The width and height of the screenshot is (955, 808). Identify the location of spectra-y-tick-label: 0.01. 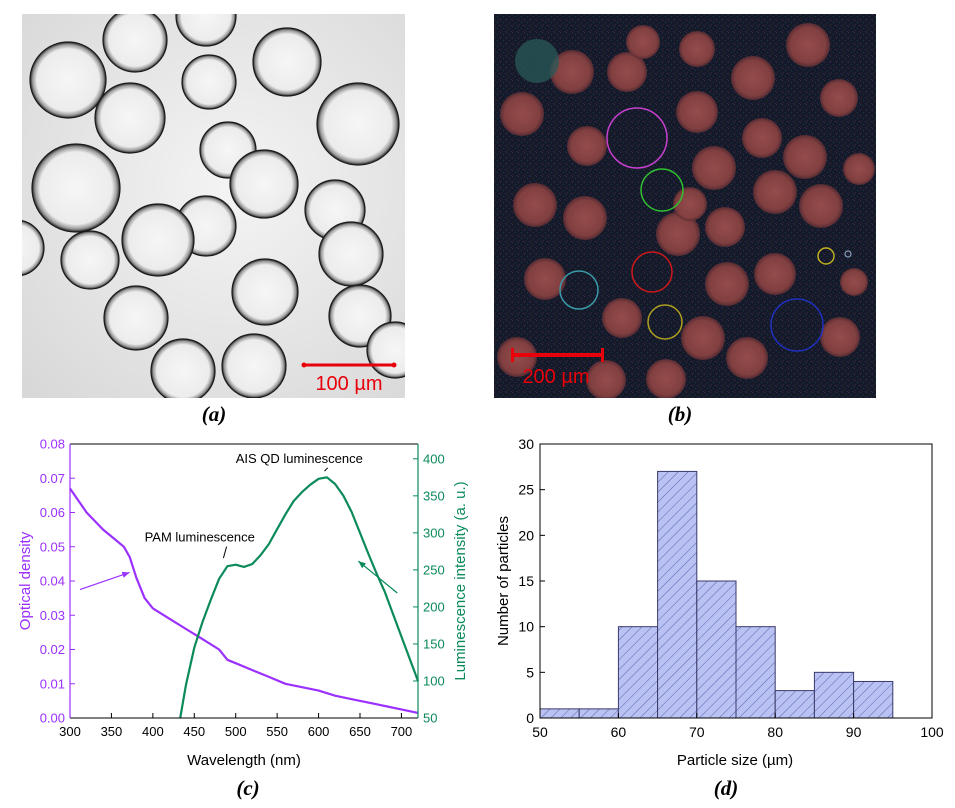
(52, 683).